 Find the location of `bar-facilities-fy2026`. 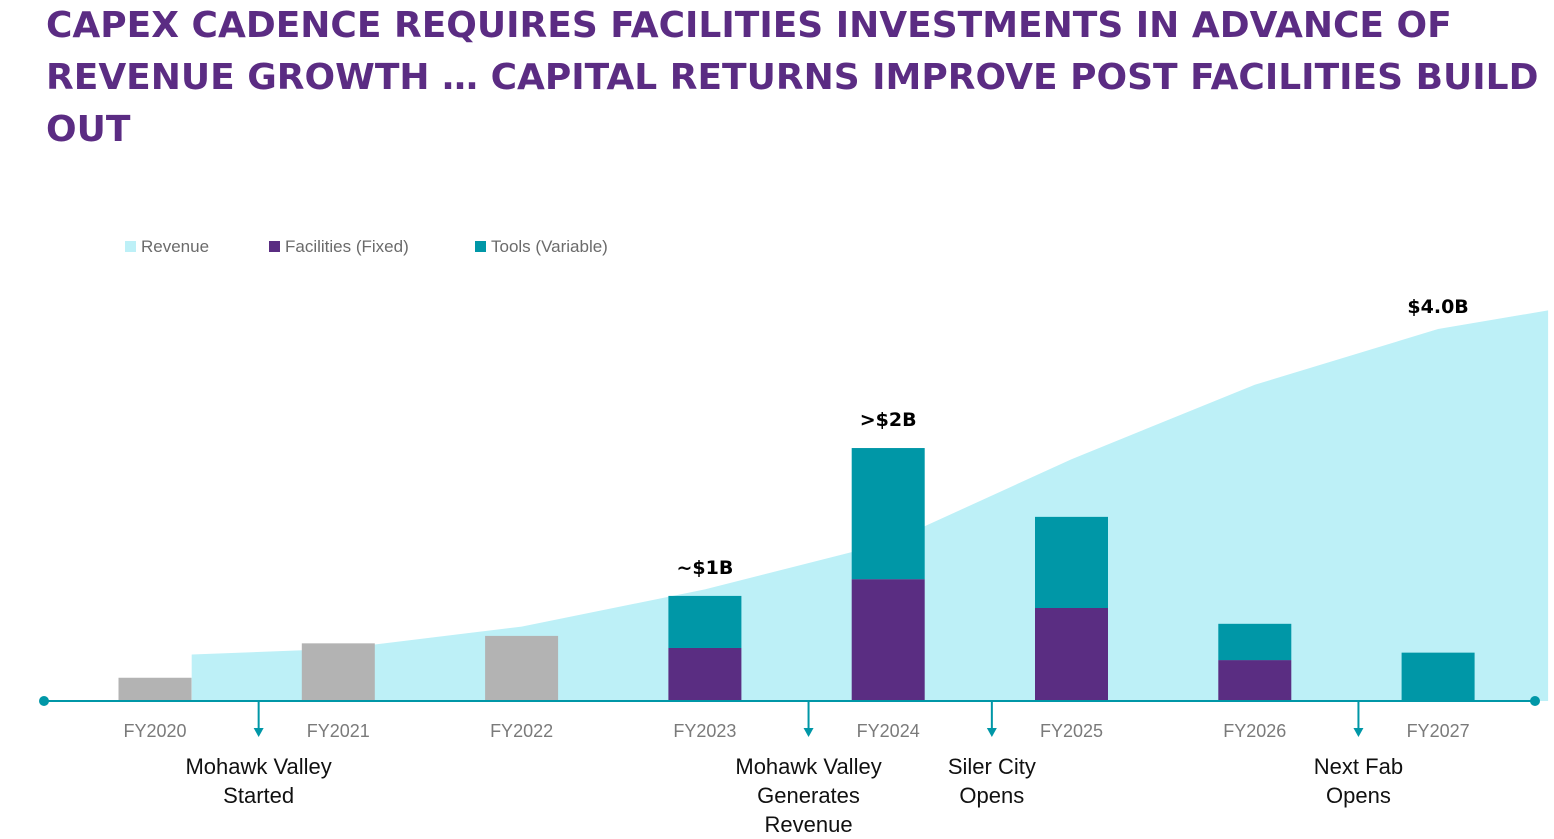

bar-facilities-fy2026 is located at coordinates (1255, 680).